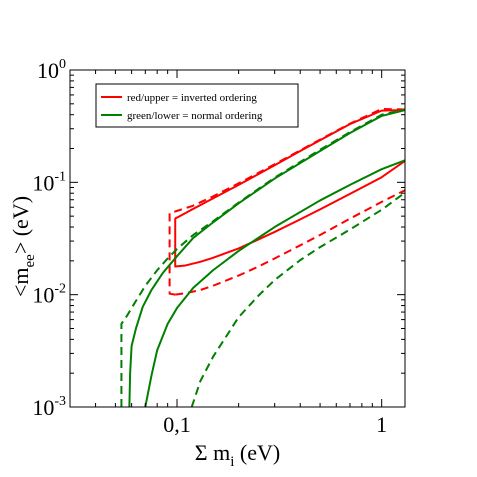 The height and width of the screenshot is (477, 477). Describe the element at coordinates (51, 70) in the screenshot. I see `y-tick-label: 10⁰` at that location.